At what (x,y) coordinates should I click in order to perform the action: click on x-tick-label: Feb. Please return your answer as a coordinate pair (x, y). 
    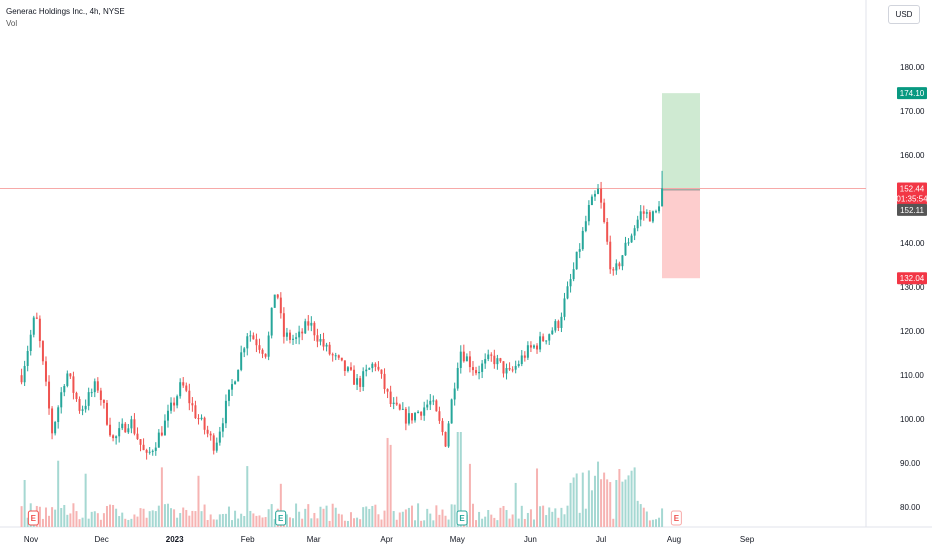
    Looking at the image, I should click on (248, 539).